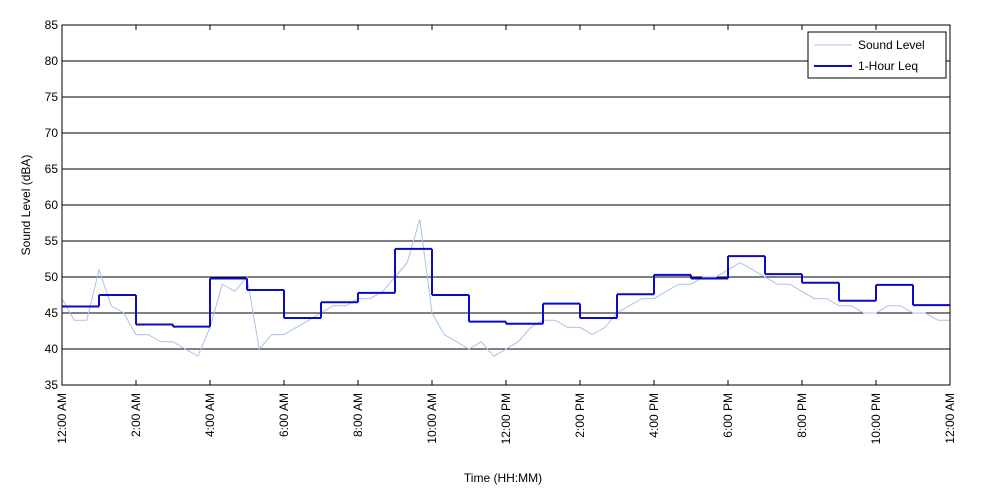 Image resolution: width=1000 pixels, height=500 pixels. What do you see at coordinates (654, 415) in the screenshot?
I see `x-tick-label: 4:00 PM` at bounding box center [654, 415].